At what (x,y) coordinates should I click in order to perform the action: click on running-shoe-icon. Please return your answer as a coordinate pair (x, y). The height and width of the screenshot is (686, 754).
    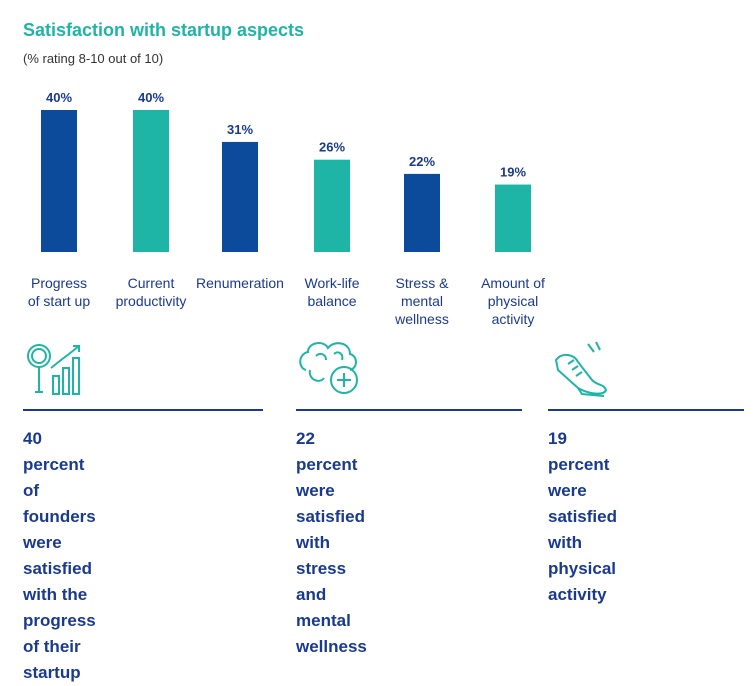
    Looking at the image, I should click on (581, 369).